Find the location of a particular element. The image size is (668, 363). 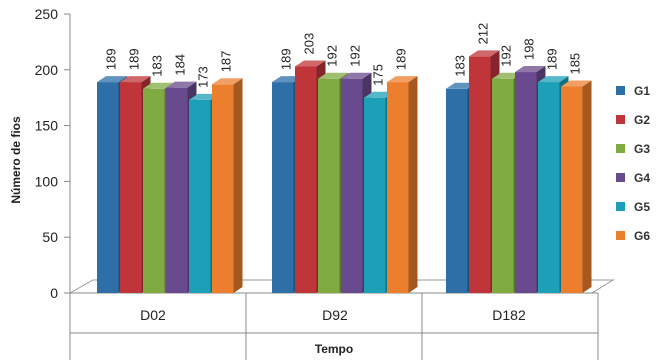

legend-item-G3: G3 is located at coordinates (633, 149).